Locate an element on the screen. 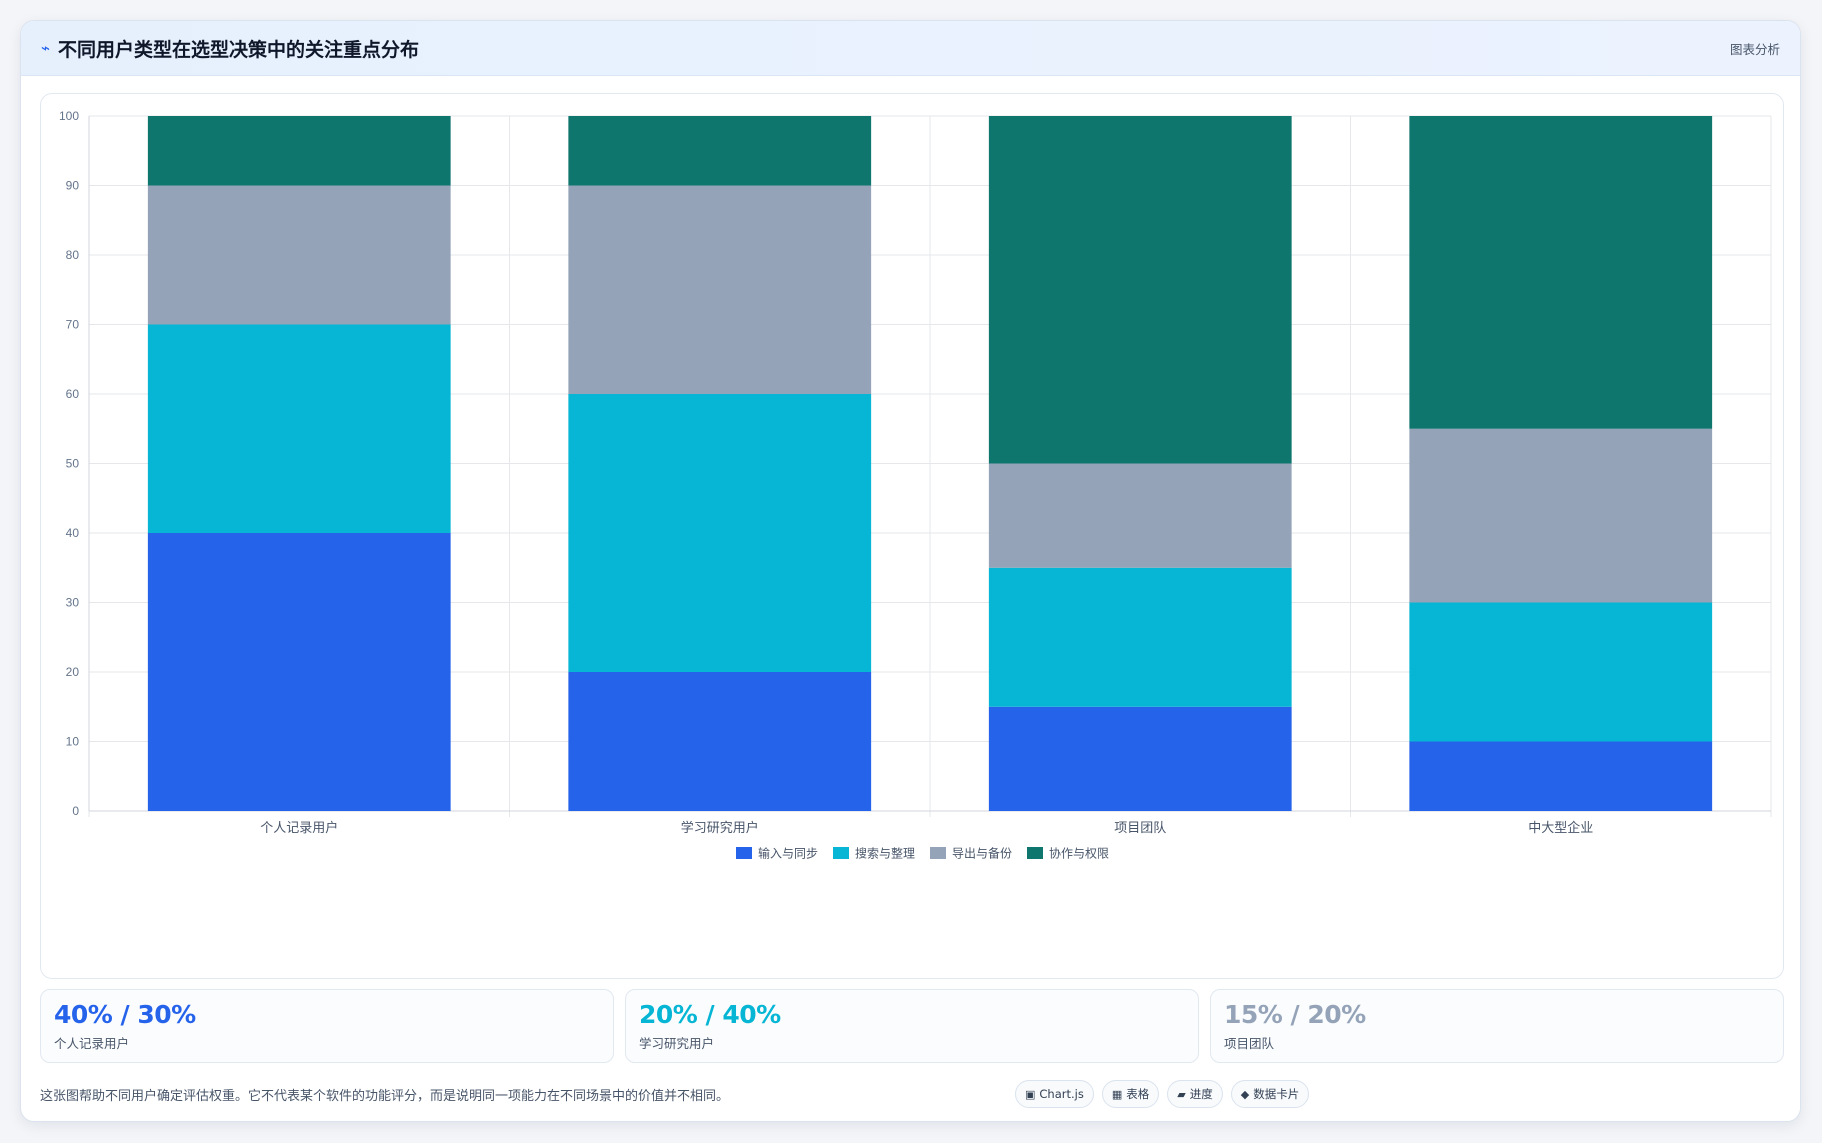  y-tick-label: 50 is located at coordinates (73, 464).